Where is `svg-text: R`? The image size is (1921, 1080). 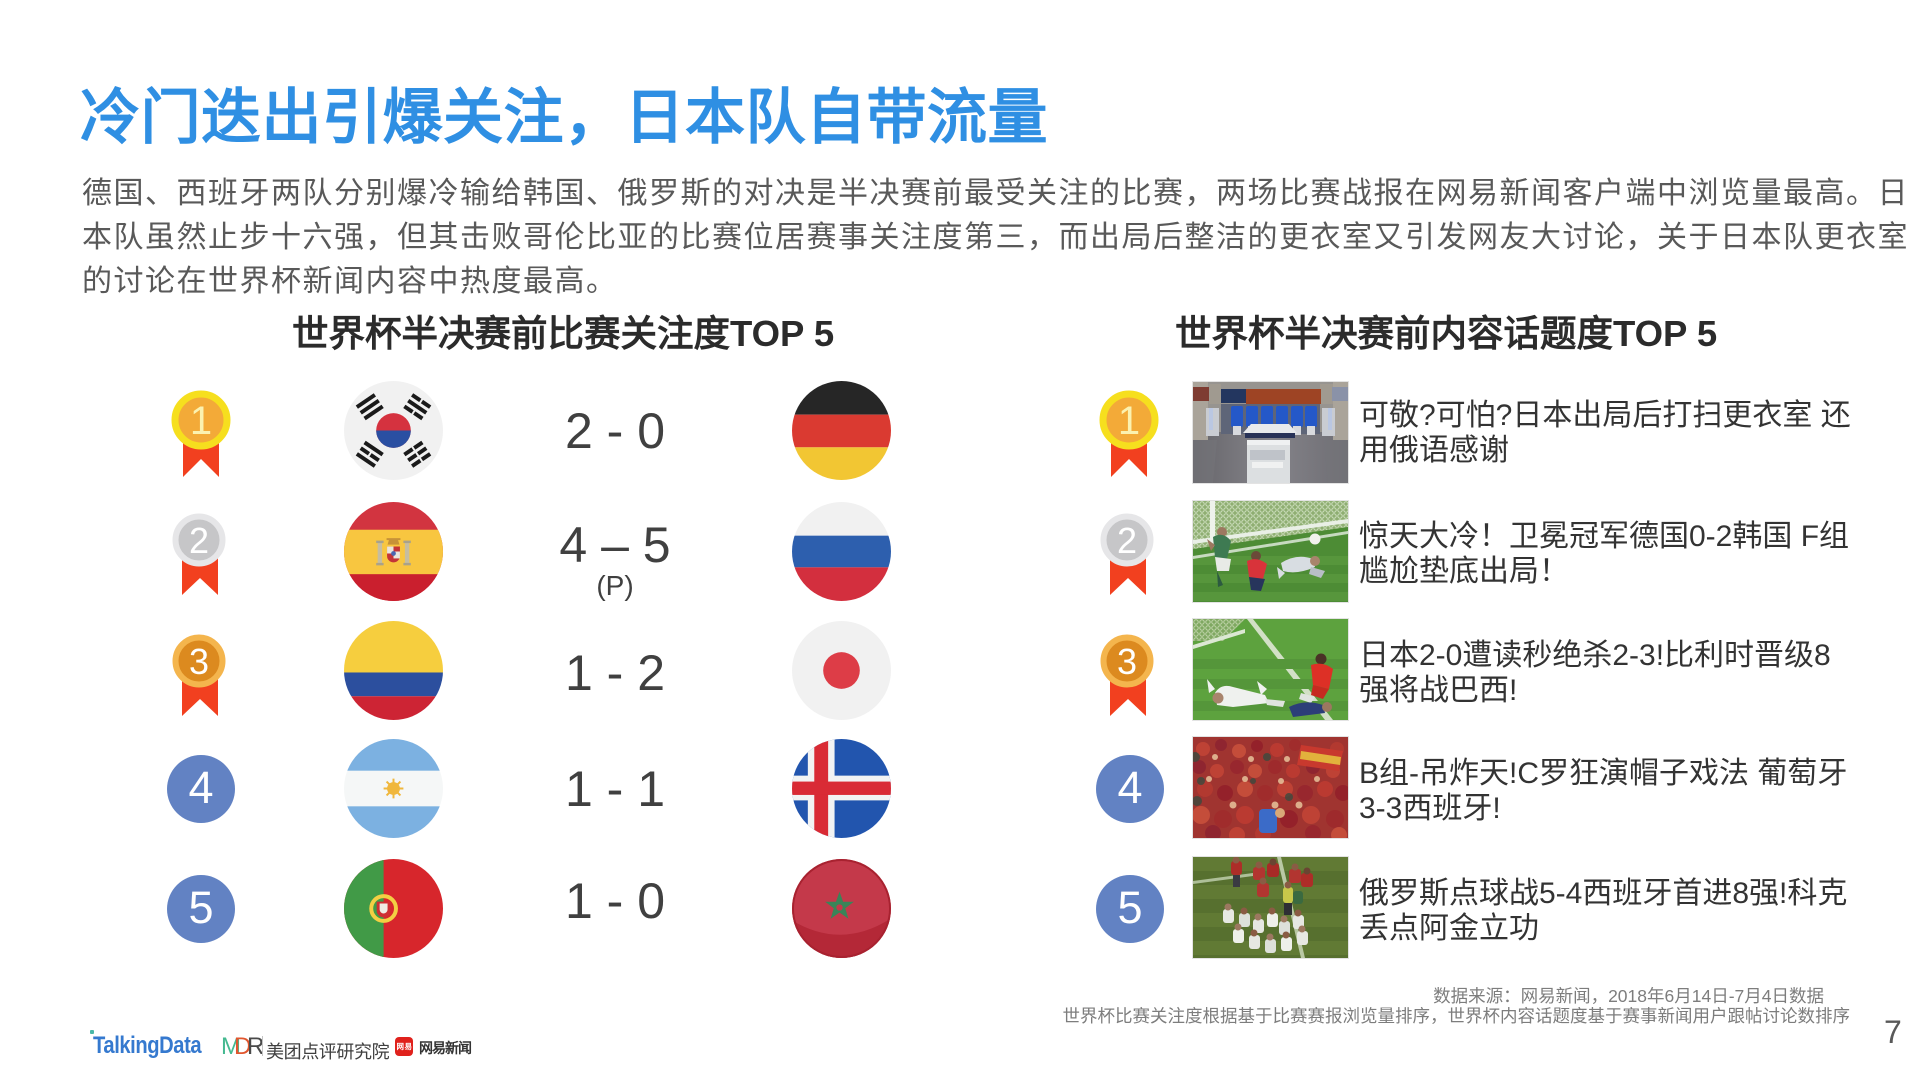
svg-text: R is located at coordinates (255, 1046).